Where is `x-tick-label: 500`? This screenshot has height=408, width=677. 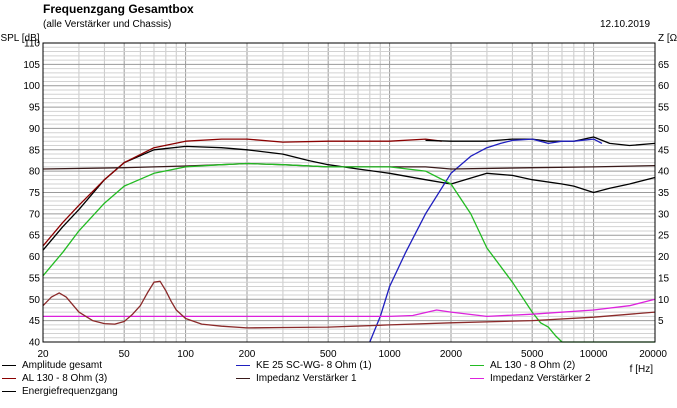
x-tick-label: 500 is located at coordinates (328, 354).